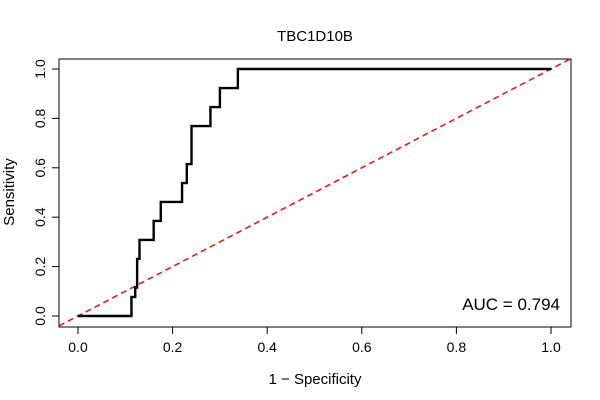 Image resolution: width=600 pixels, height=400 pixels. What do you see at coordinates (40, 217) in the screenshot?
I see `y-tick-label: 0.4` at bounding box center [40, 217].